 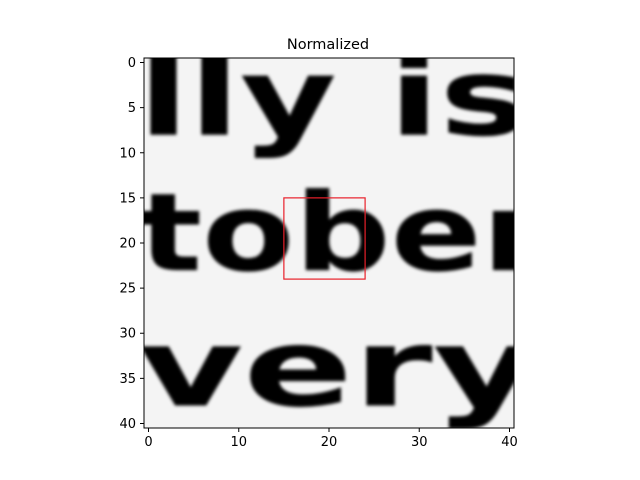 What do you see at coordinates (329, 442) in the screenshot?
I see `x-tick-label: 20` at bounding box center [329, 442].